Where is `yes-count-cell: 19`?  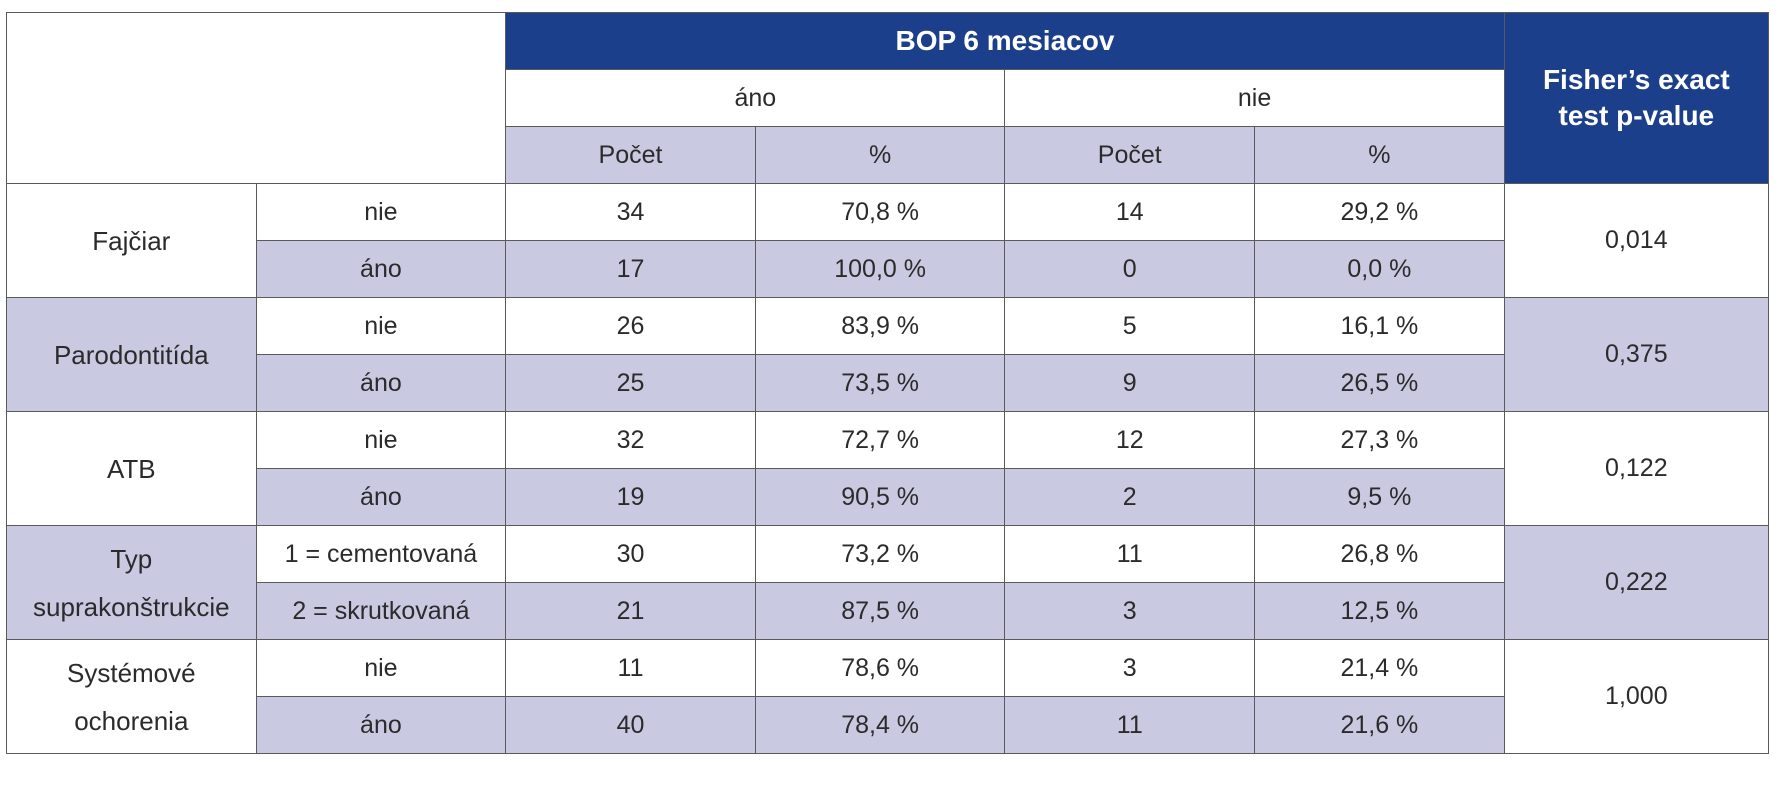
yes-count-cell: 19 is located at coordinates (630, 497).